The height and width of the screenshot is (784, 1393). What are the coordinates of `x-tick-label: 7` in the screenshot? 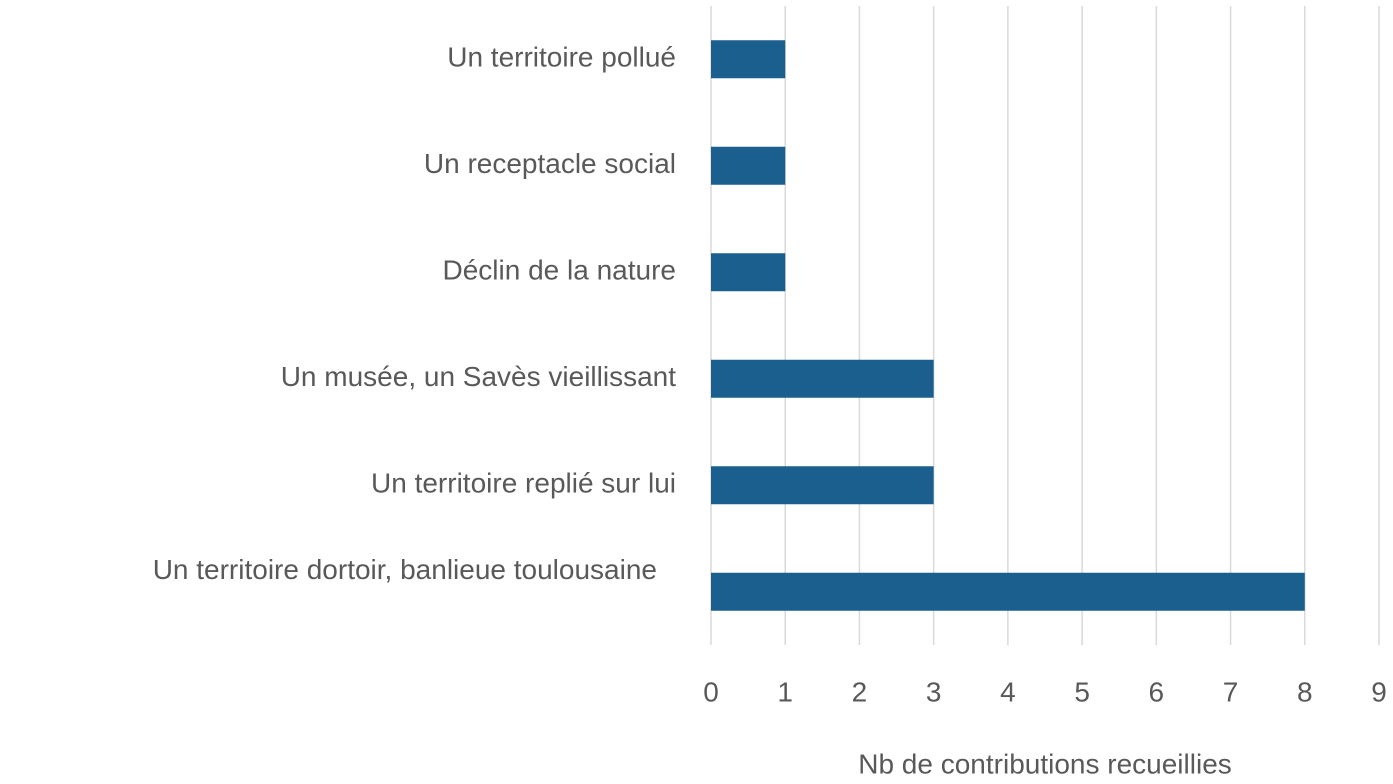 It's located at (1231, 691).